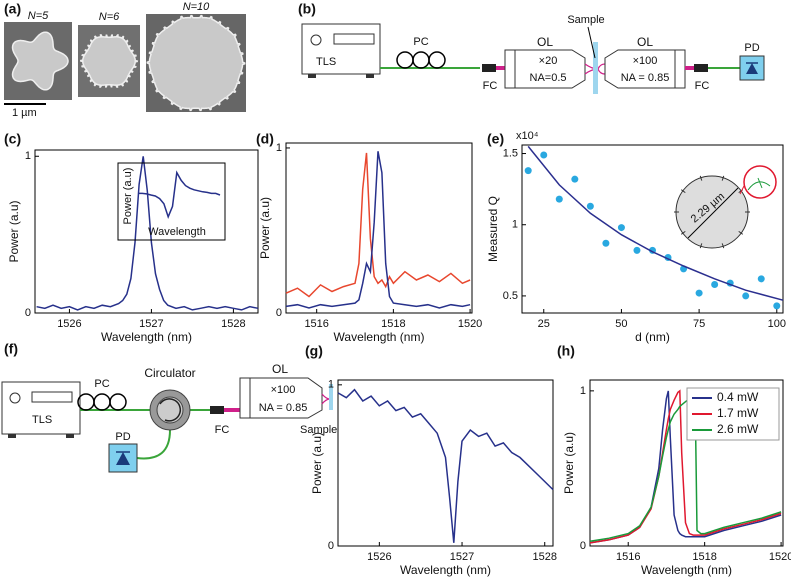 The width and height of the screenshot is (791, 582). I want to click on sem-shapes, so click(128, 63).